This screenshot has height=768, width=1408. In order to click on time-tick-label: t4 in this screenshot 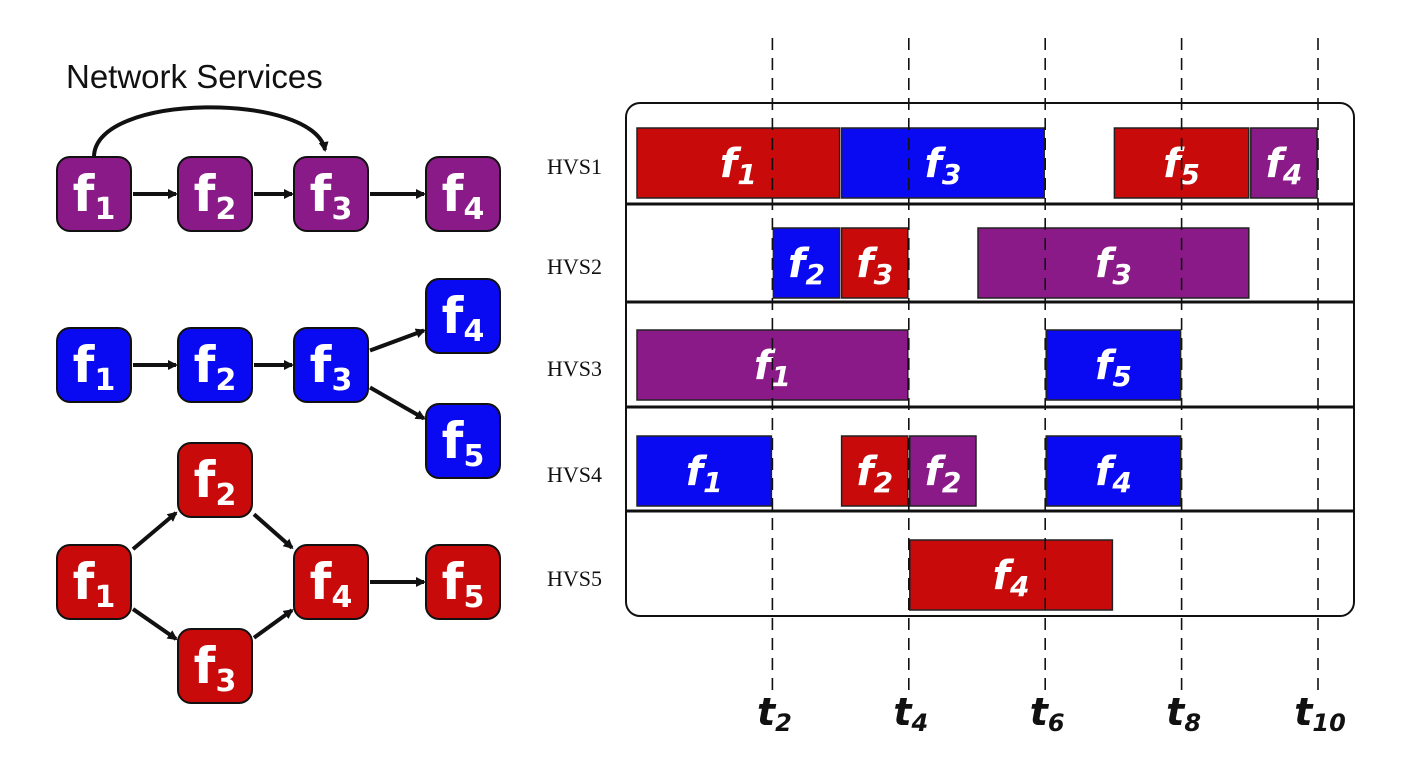, I will do `click(910, 713)`.